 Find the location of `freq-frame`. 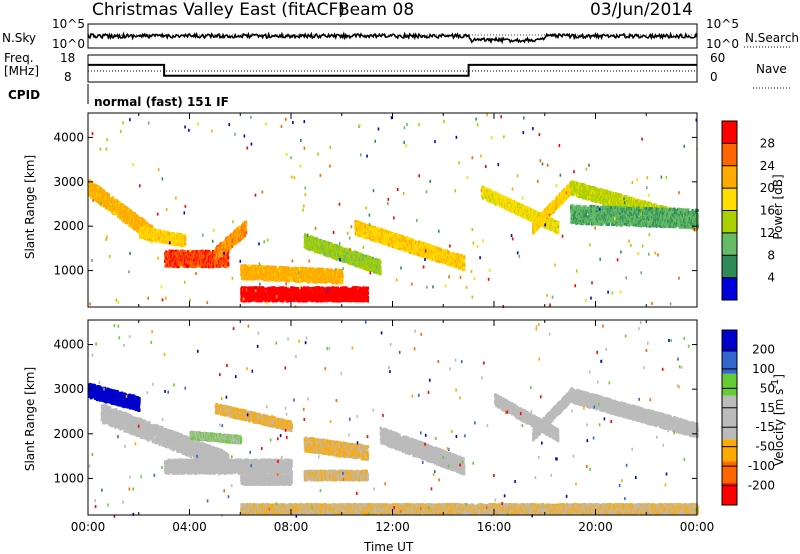

freq-frame is located at coordinates (392, 68).